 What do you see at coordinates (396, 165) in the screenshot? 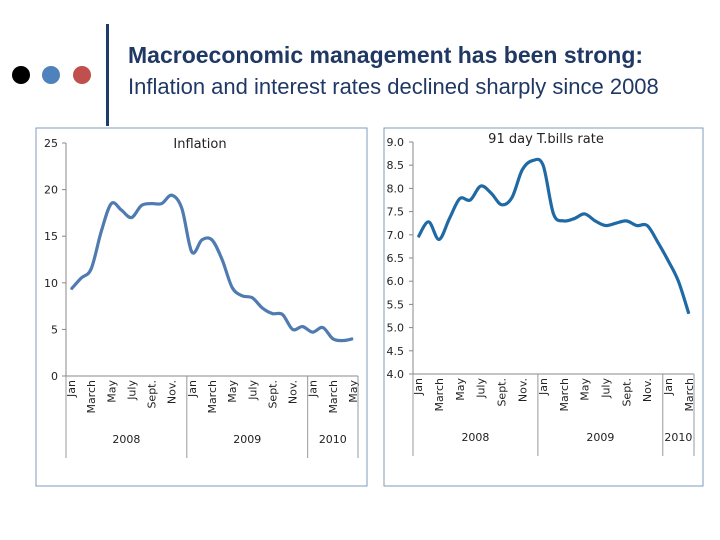
I see `y-tick-label: 8.5` at bounding box center [396, 165].